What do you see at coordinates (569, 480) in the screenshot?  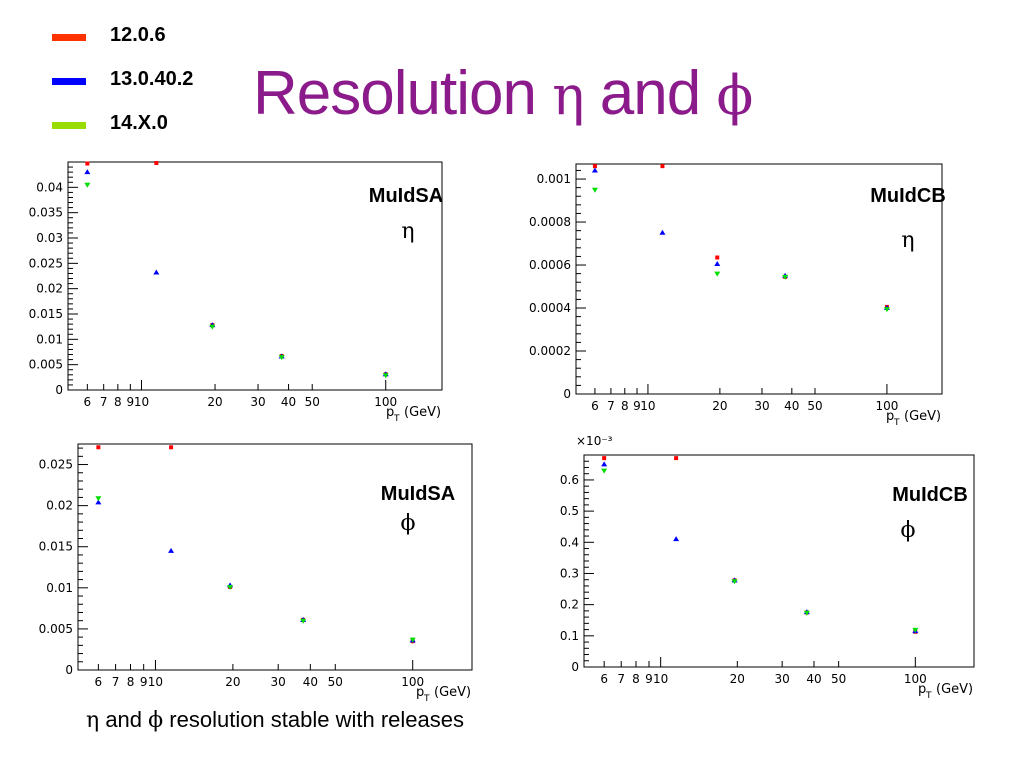 I see `y-tick-label: 0.6` at bounding box center [569, 480].